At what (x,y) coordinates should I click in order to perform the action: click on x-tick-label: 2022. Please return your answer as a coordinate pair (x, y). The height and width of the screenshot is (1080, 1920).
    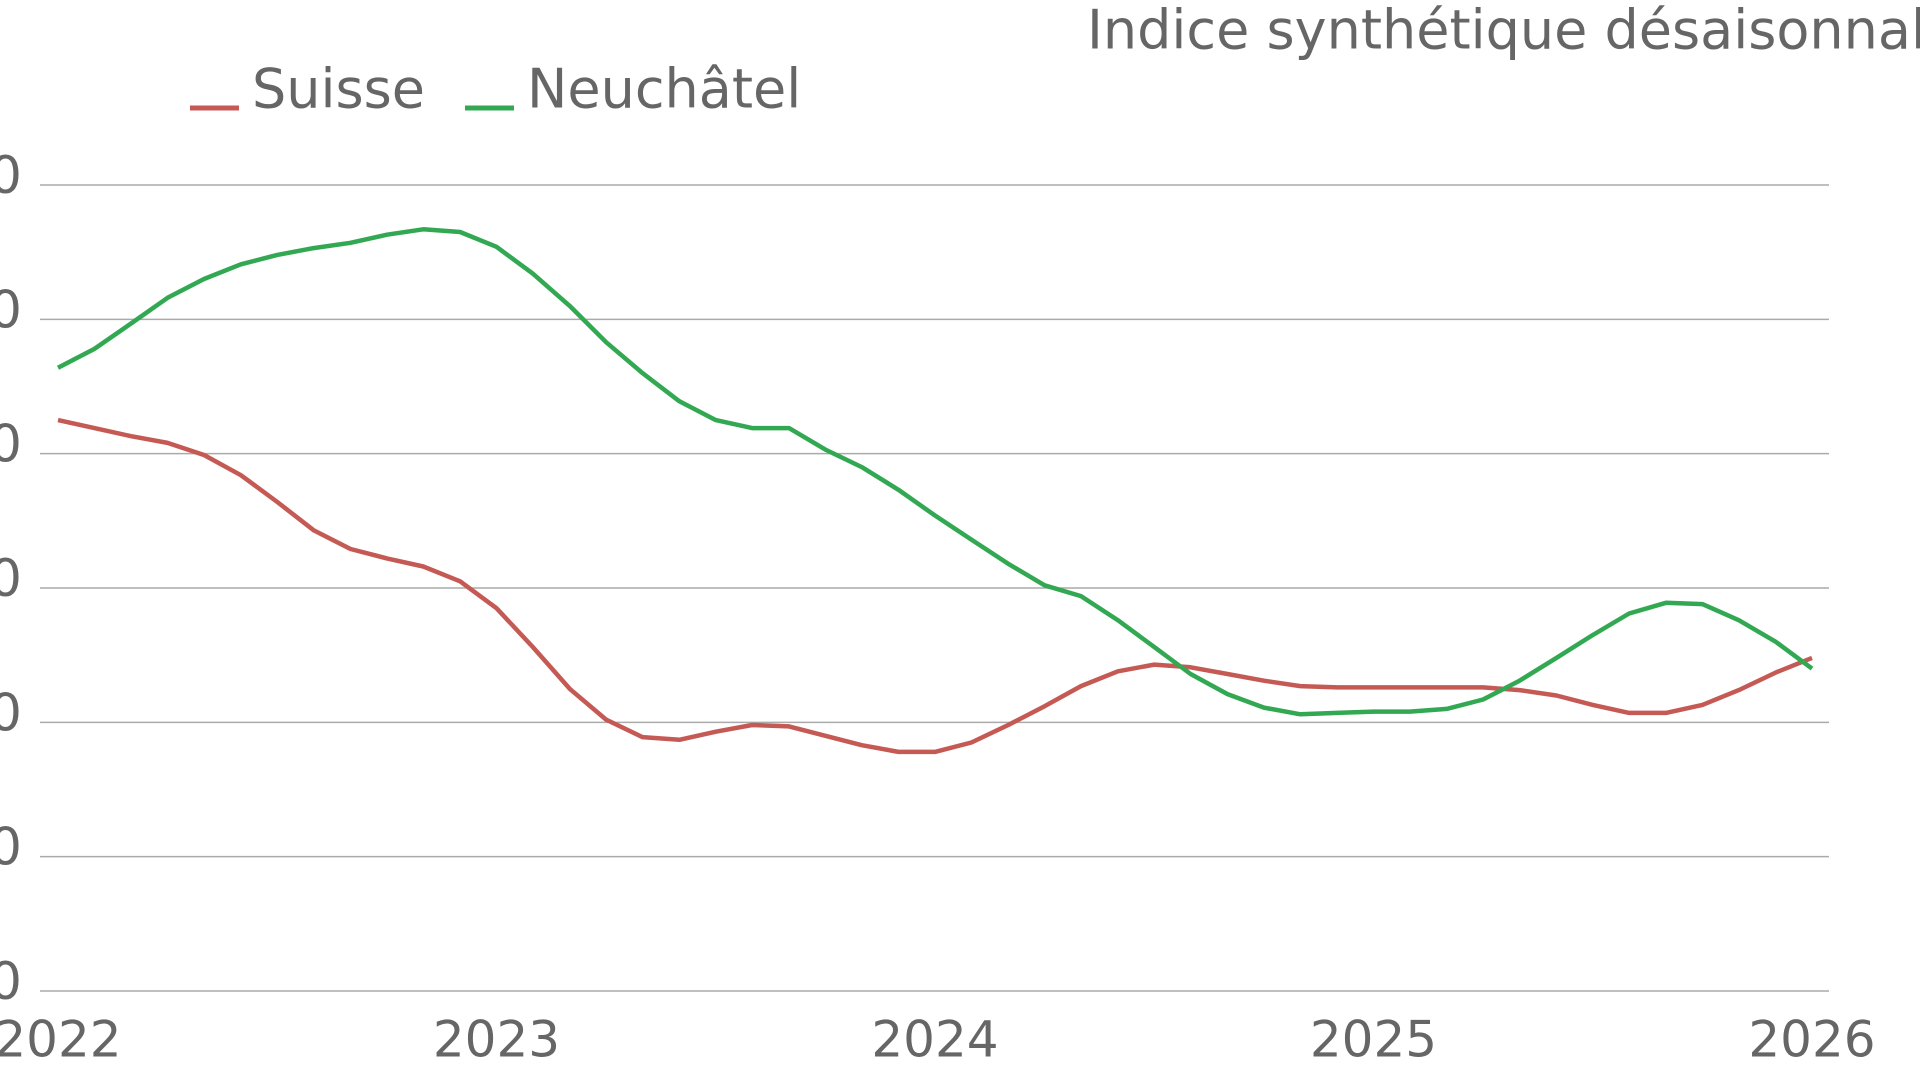
    Looking at the image, I should click on (61, 1040).